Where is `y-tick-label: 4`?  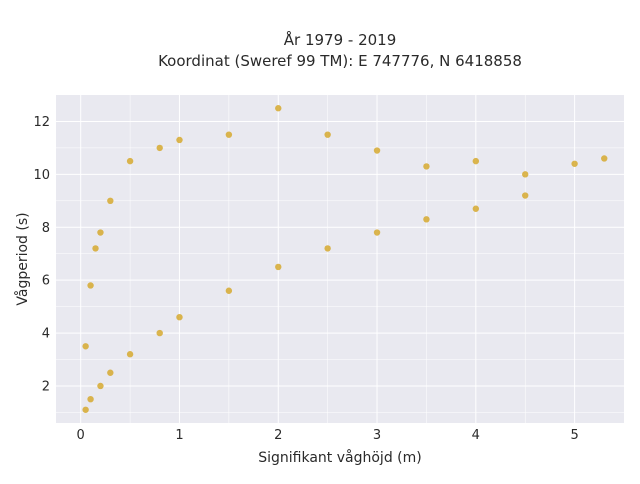
y-tick-label: 4 is located at coordinates (46, 334).